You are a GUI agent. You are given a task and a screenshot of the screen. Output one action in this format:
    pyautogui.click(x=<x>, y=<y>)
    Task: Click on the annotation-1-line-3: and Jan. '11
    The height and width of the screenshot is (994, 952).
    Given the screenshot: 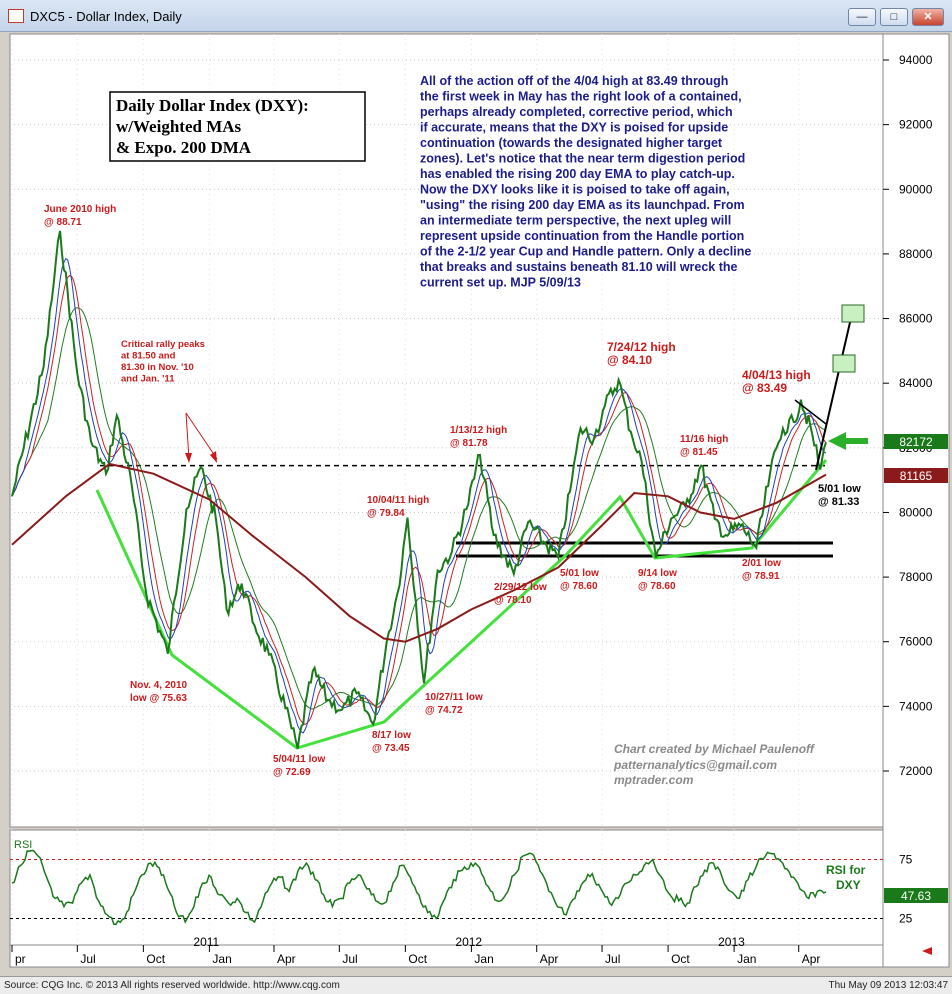 What is the action you would take?
    pyautogui.click(x=148, y=379)
    